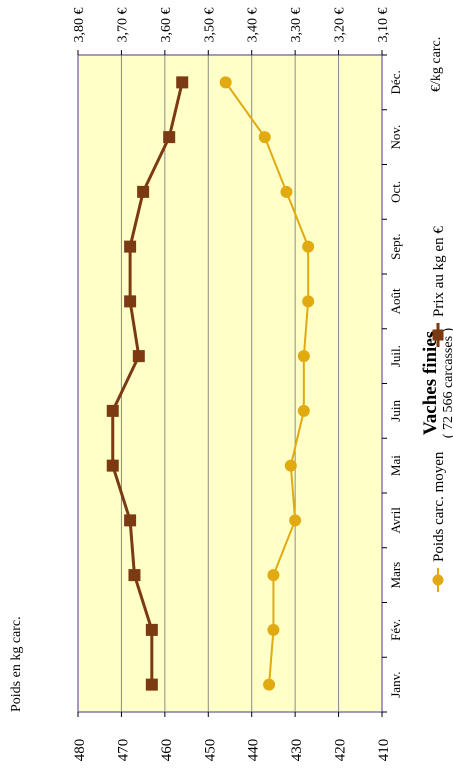 The height and width of the screenshot is (769, 453). Describe the element at coordinates (395, 82) in the screenshot. I see `month-label-11: Déc.` at that location.